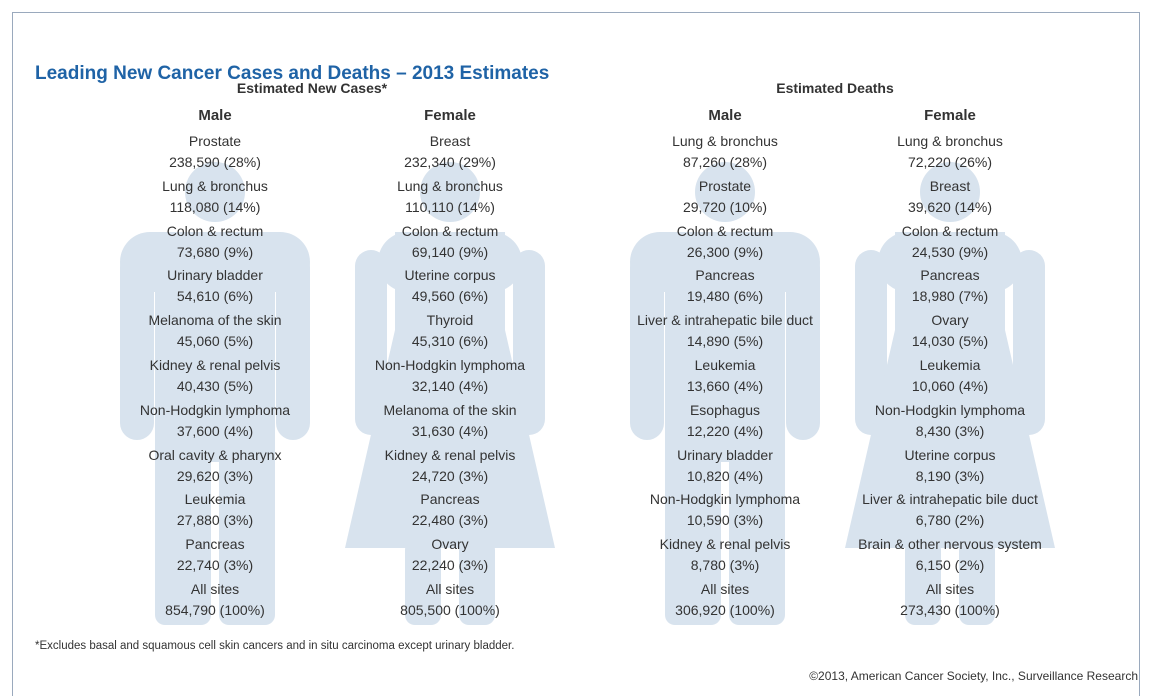 This screenshot has height=697, width=1152. What do you see at coordinates (950, 341) in the screenshot?
I see `site-value: 14,030 (5%)` at bounding box center [950, 341].